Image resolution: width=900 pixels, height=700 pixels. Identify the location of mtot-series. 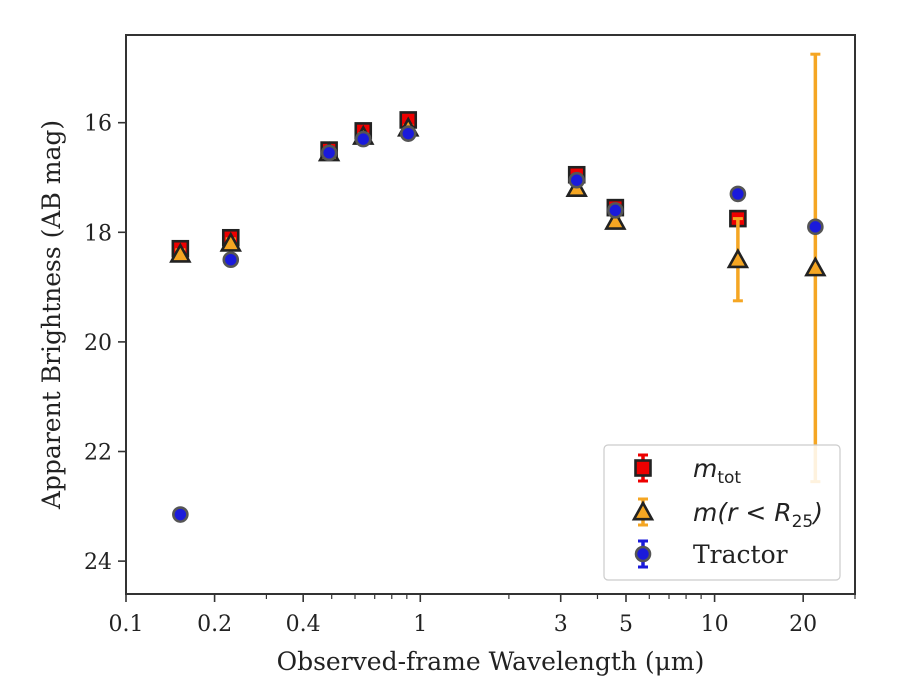
(459, 184).